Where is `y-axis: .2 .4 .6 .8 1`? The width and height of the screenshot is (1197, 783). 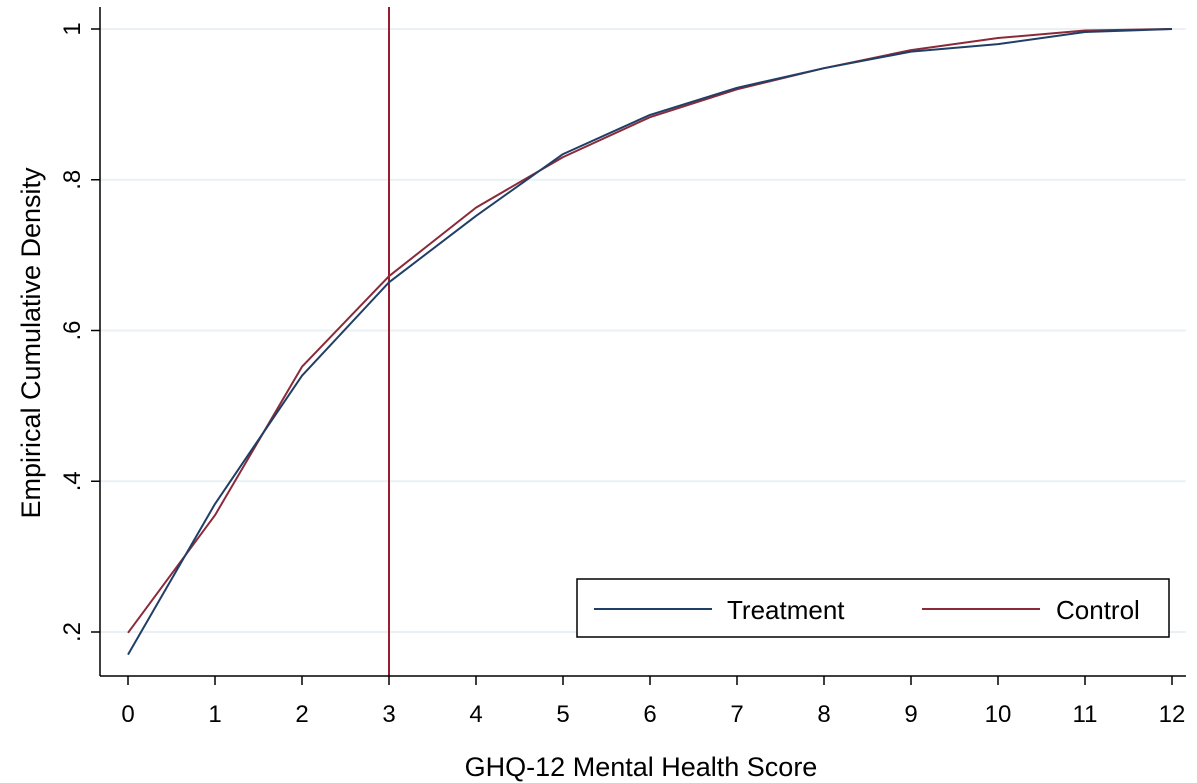 y-axis: .2 .4 .6 .8 1 is located at coordinates (79, 332).